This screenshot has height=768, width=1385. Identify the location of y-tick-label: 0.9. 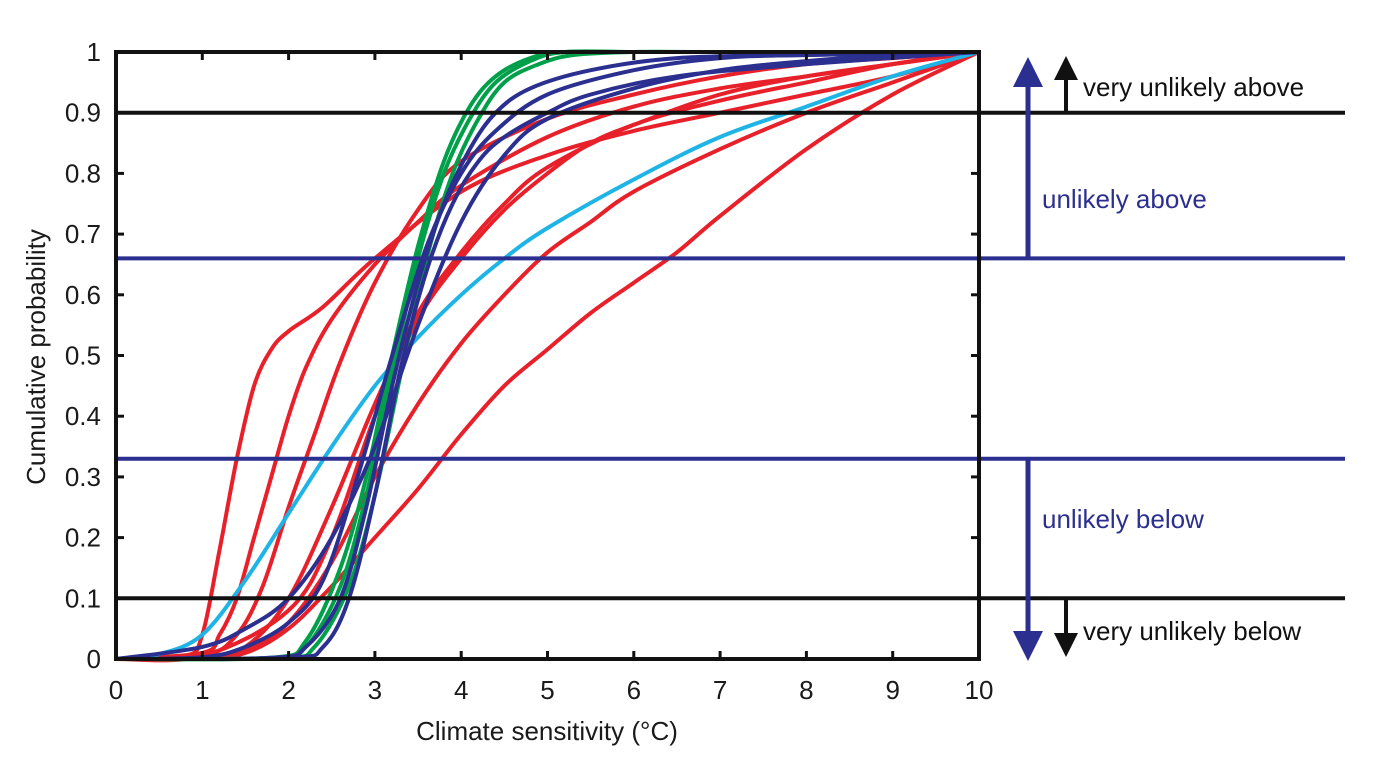
(83, 113).